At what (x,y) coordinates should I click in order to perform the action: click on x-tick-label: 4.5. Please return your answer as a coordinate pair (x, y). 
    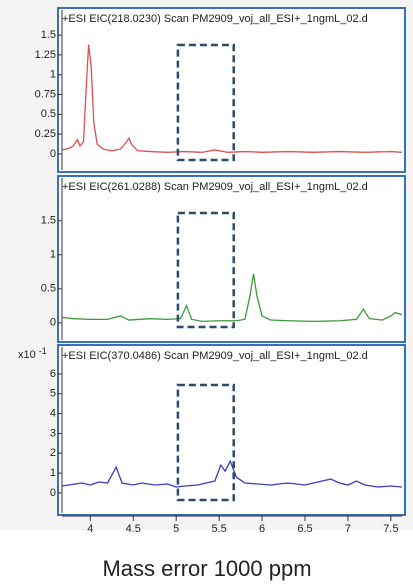
    Looking at the image, I should click on (133, 529).